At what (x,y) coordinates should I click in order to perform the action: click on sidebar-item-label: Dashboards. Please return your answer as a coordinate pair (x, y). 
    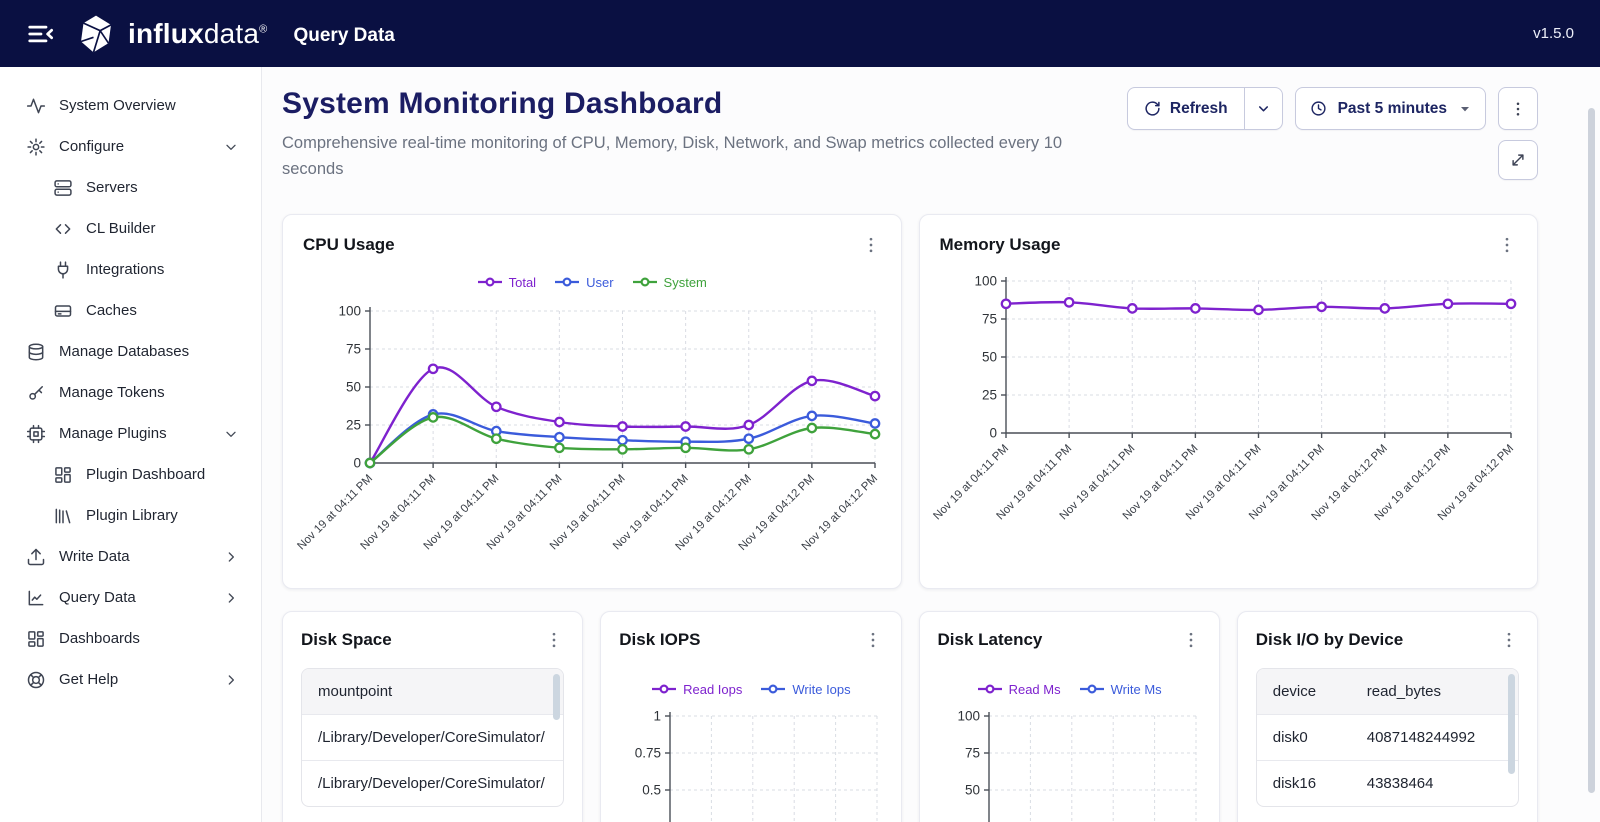
    Looking at the image, I should click on (99, 638).